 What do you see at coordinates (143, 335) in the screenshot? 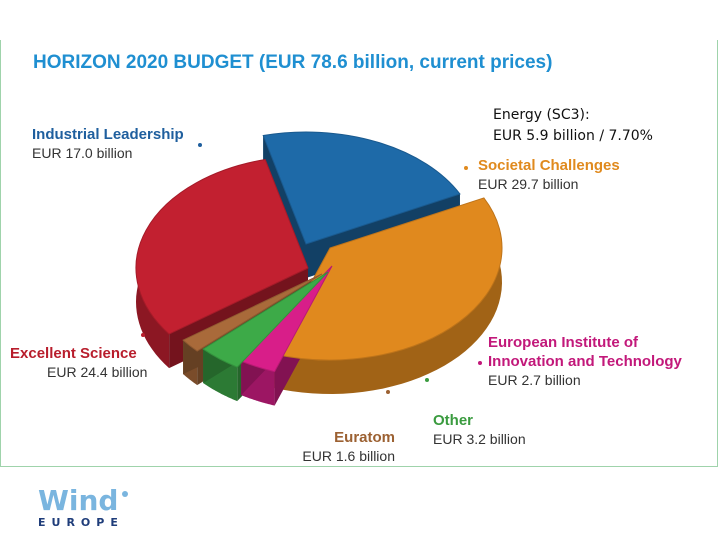
I see `leader-dot-excellent-science` at bounding box center [143, 335].